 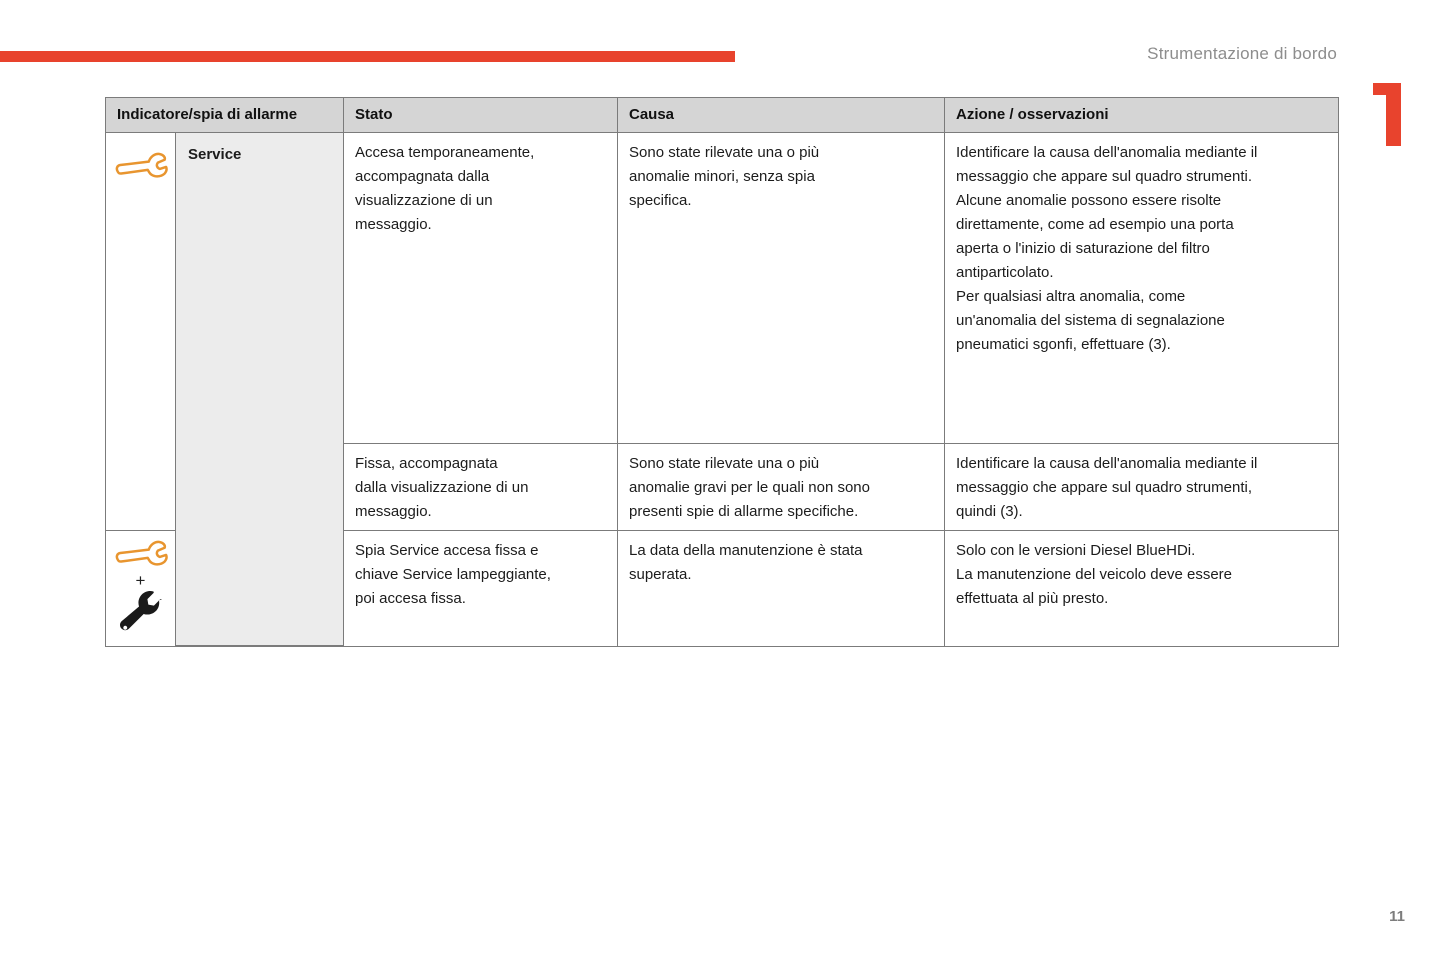 What do you see at coordinates (1397, 916) in the screenshot?
I see `page-number: 11` at bounding box center [1397, 916].